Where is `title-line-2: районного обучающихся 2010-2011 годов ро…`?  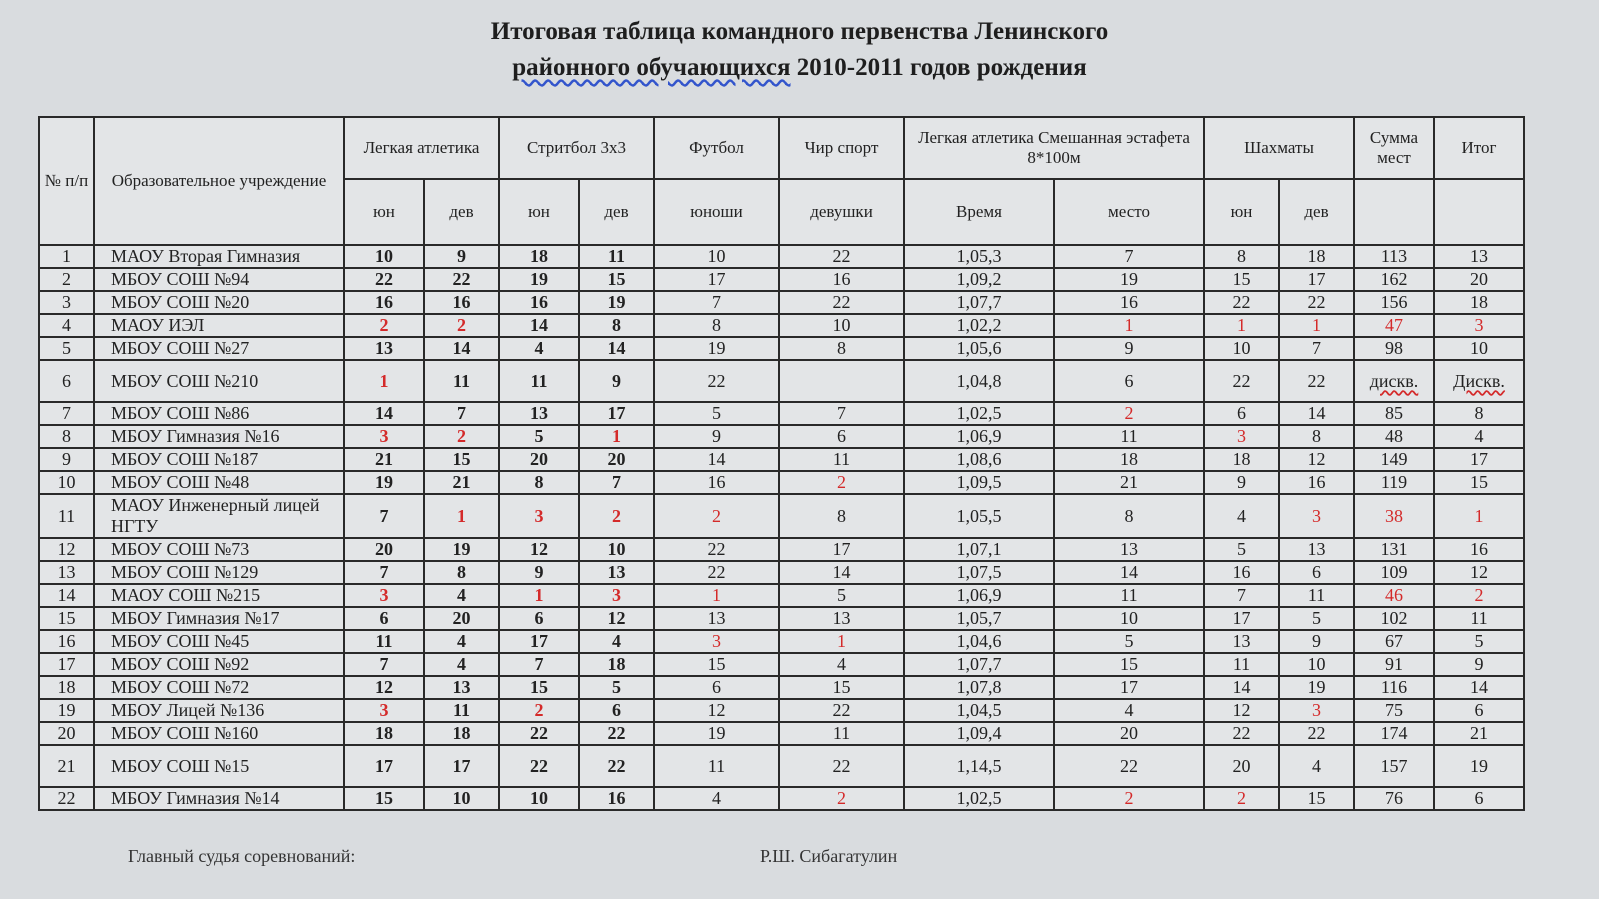
title-line-2: районного обучающихся 2010-2011 годов ро… is located at coordinates (799, 68).